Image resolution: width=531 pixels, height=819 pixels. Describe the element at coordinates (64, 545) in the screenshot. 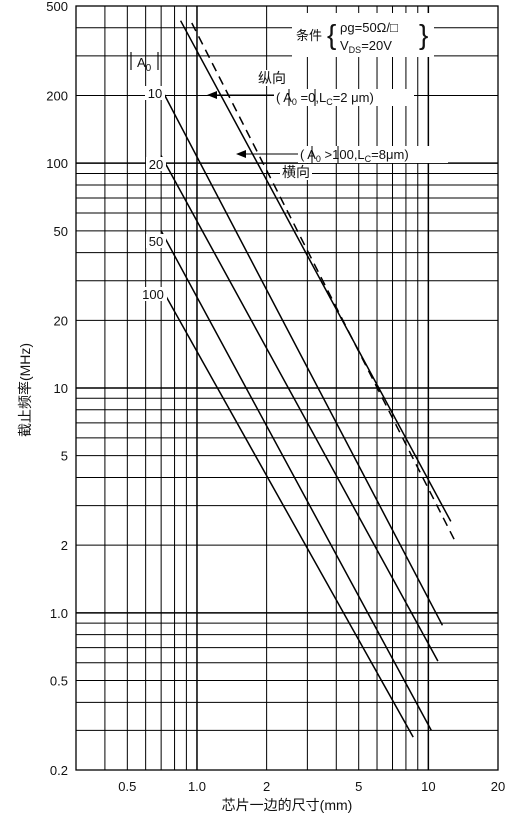

I see `y-tick-label: 2` at that location.